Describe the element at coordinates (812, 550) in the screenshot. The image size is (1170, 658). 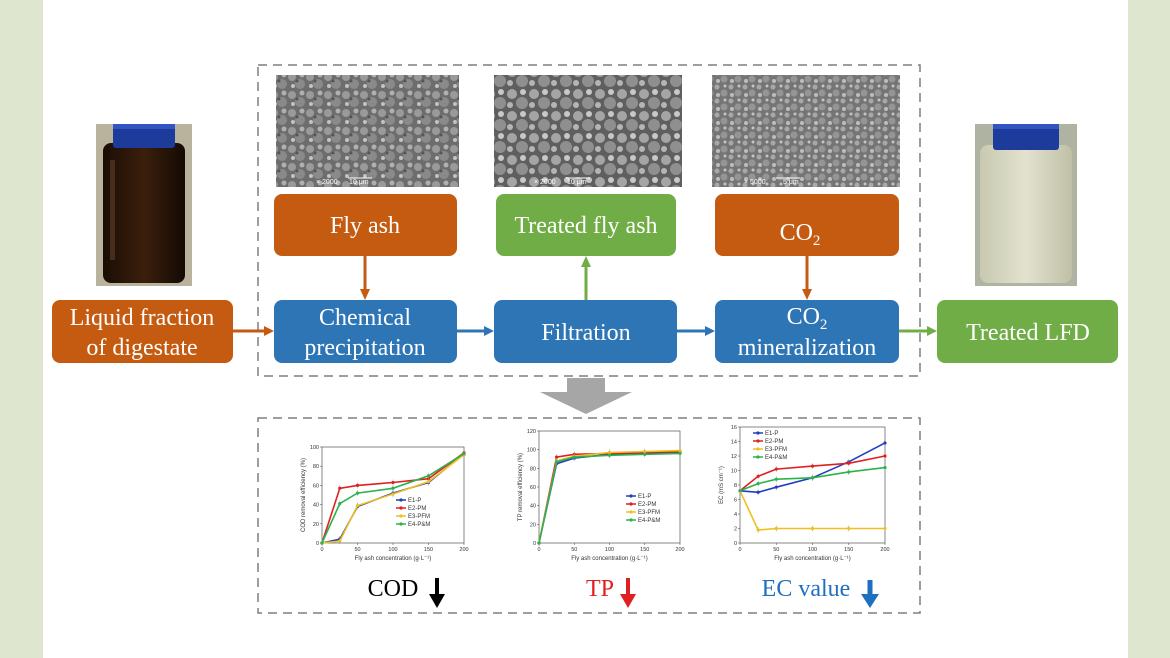
I see `x-tick-label: 100` at that location.